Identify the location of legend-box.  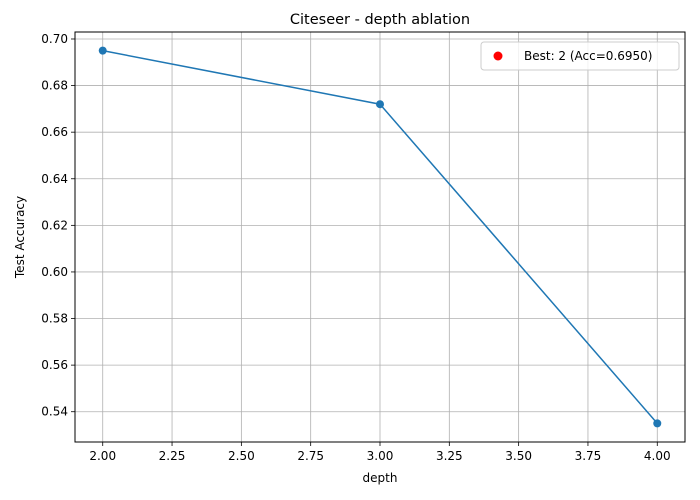
(580, 56).